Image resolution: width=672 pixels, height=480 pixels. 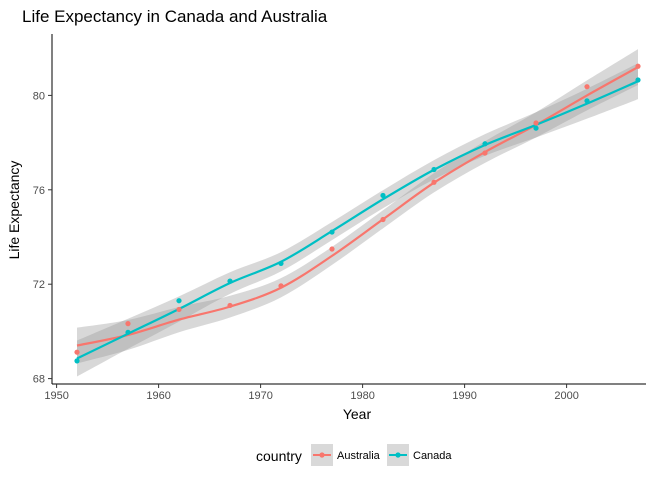 What do you see at coordinates (260, 396) in the screenshot?
I see `x-tick-label: 1970` at bounding box center [260, 396].